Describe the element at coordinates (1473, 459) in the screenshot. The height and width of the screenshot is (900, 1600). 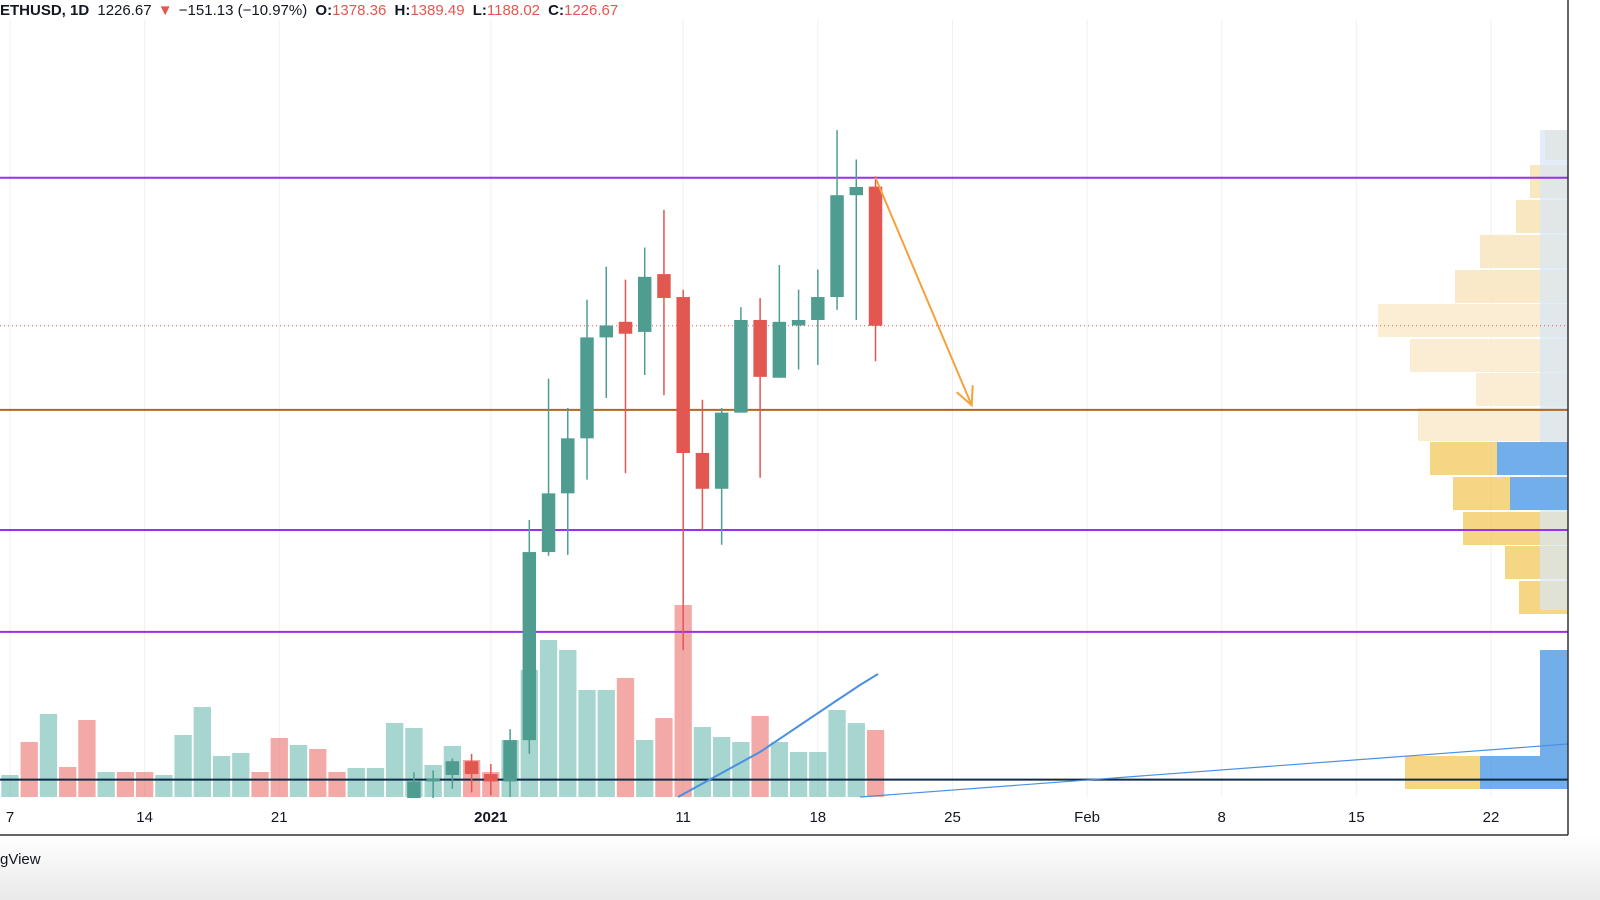
I see `volume-profile` at that location.